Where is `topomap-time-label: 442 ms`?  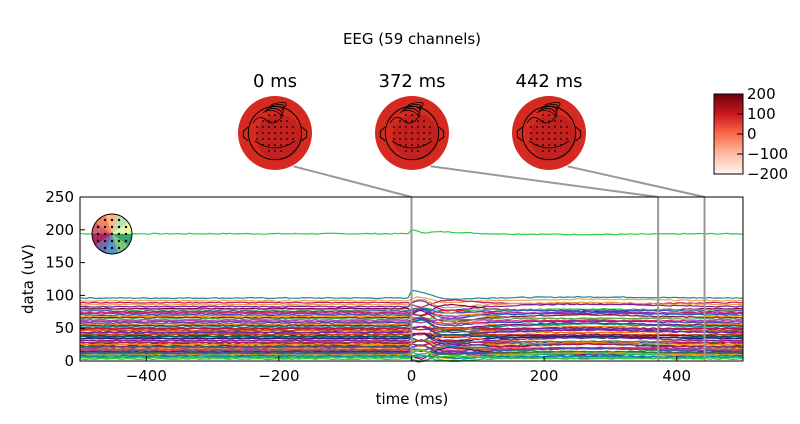
topomap-time-label: 442 ms is located at coordinates (549, 81).